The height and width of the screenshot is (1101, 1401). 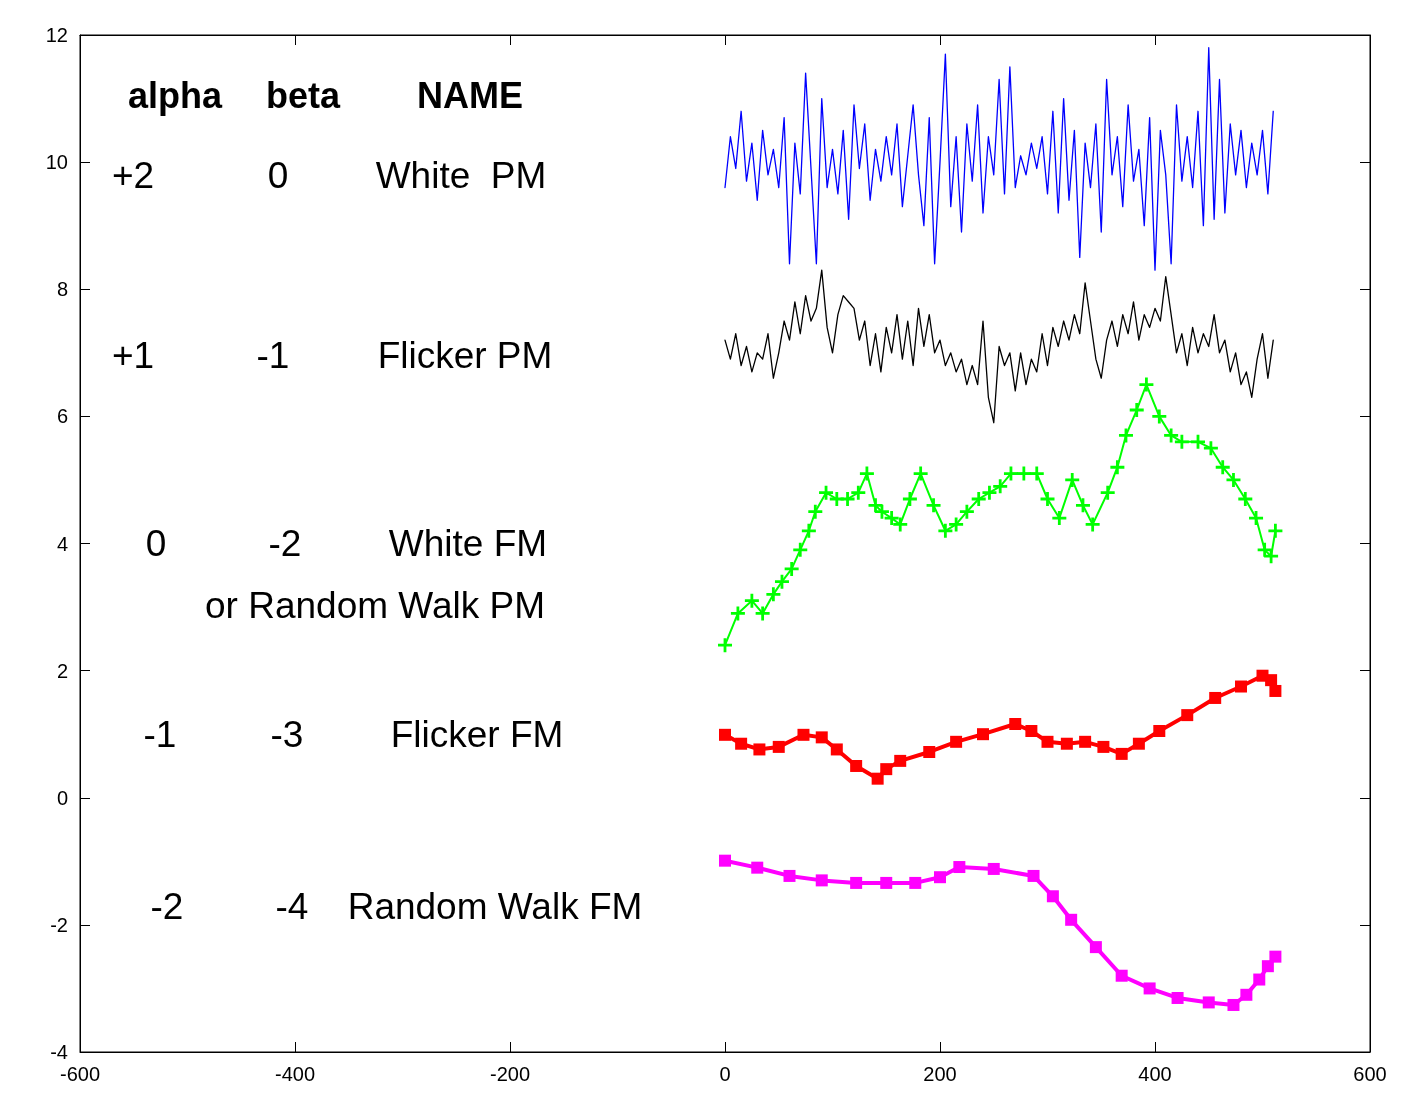 I want to click on annotation: beta, so click(x=303, y=95).